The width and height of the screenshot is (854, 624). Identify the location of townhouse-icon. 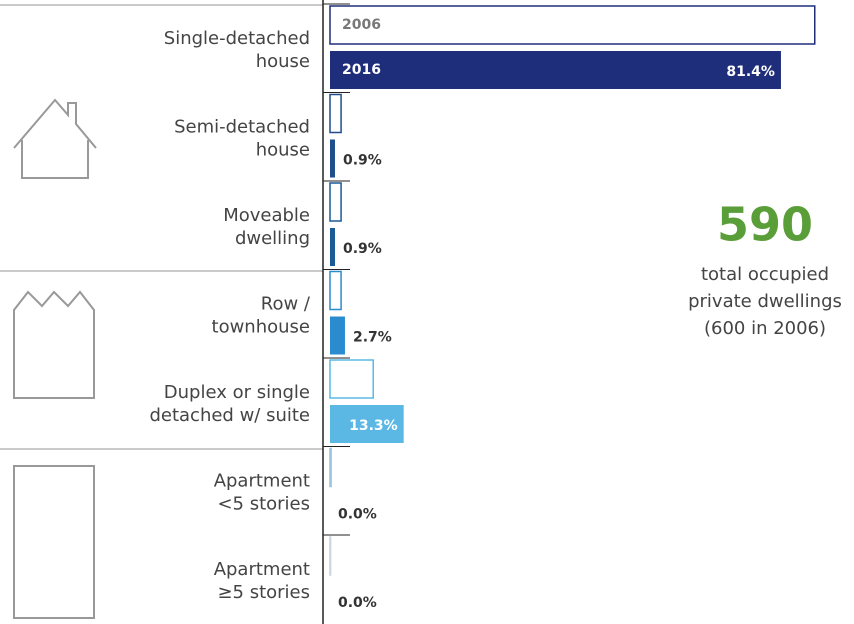
(54, 344).